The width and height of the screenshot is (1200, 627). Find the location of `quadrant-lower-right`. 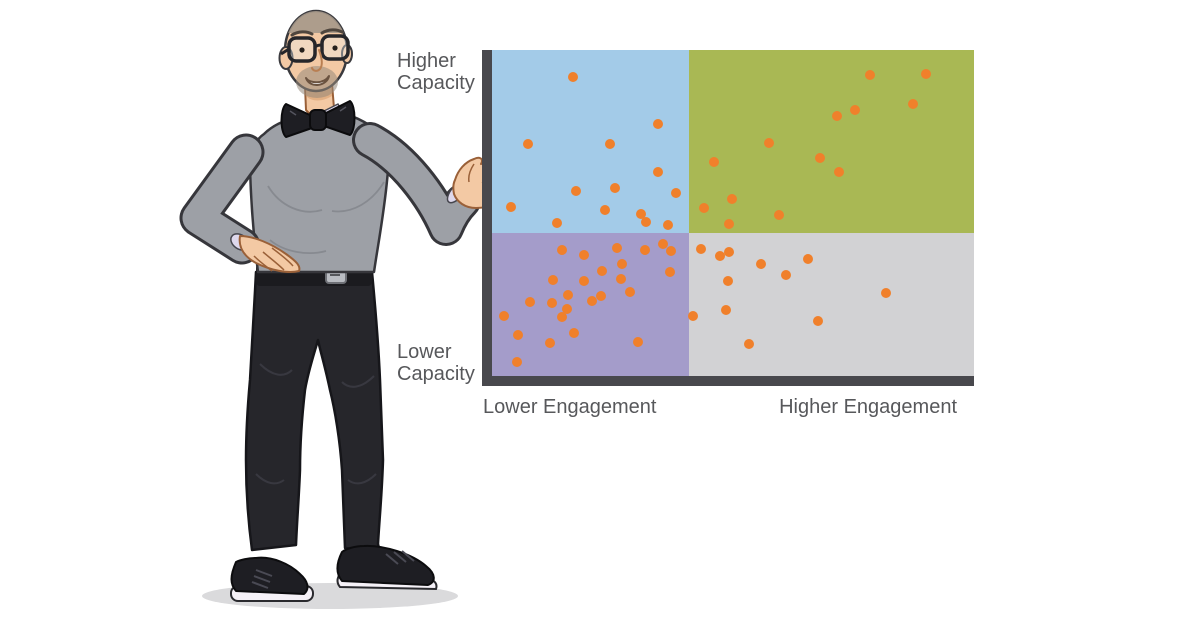

quadrant-lower-right is located at coordinates (831, 304).